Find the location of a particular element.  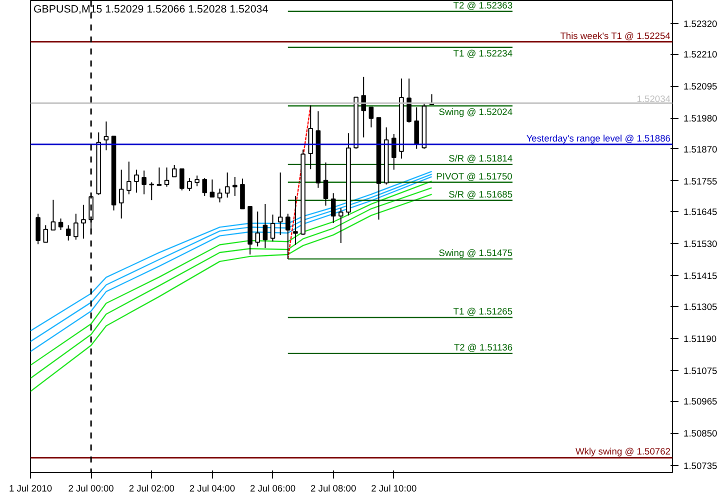

ref-line-label: 1.52034 is located at coordinates (653, 99).